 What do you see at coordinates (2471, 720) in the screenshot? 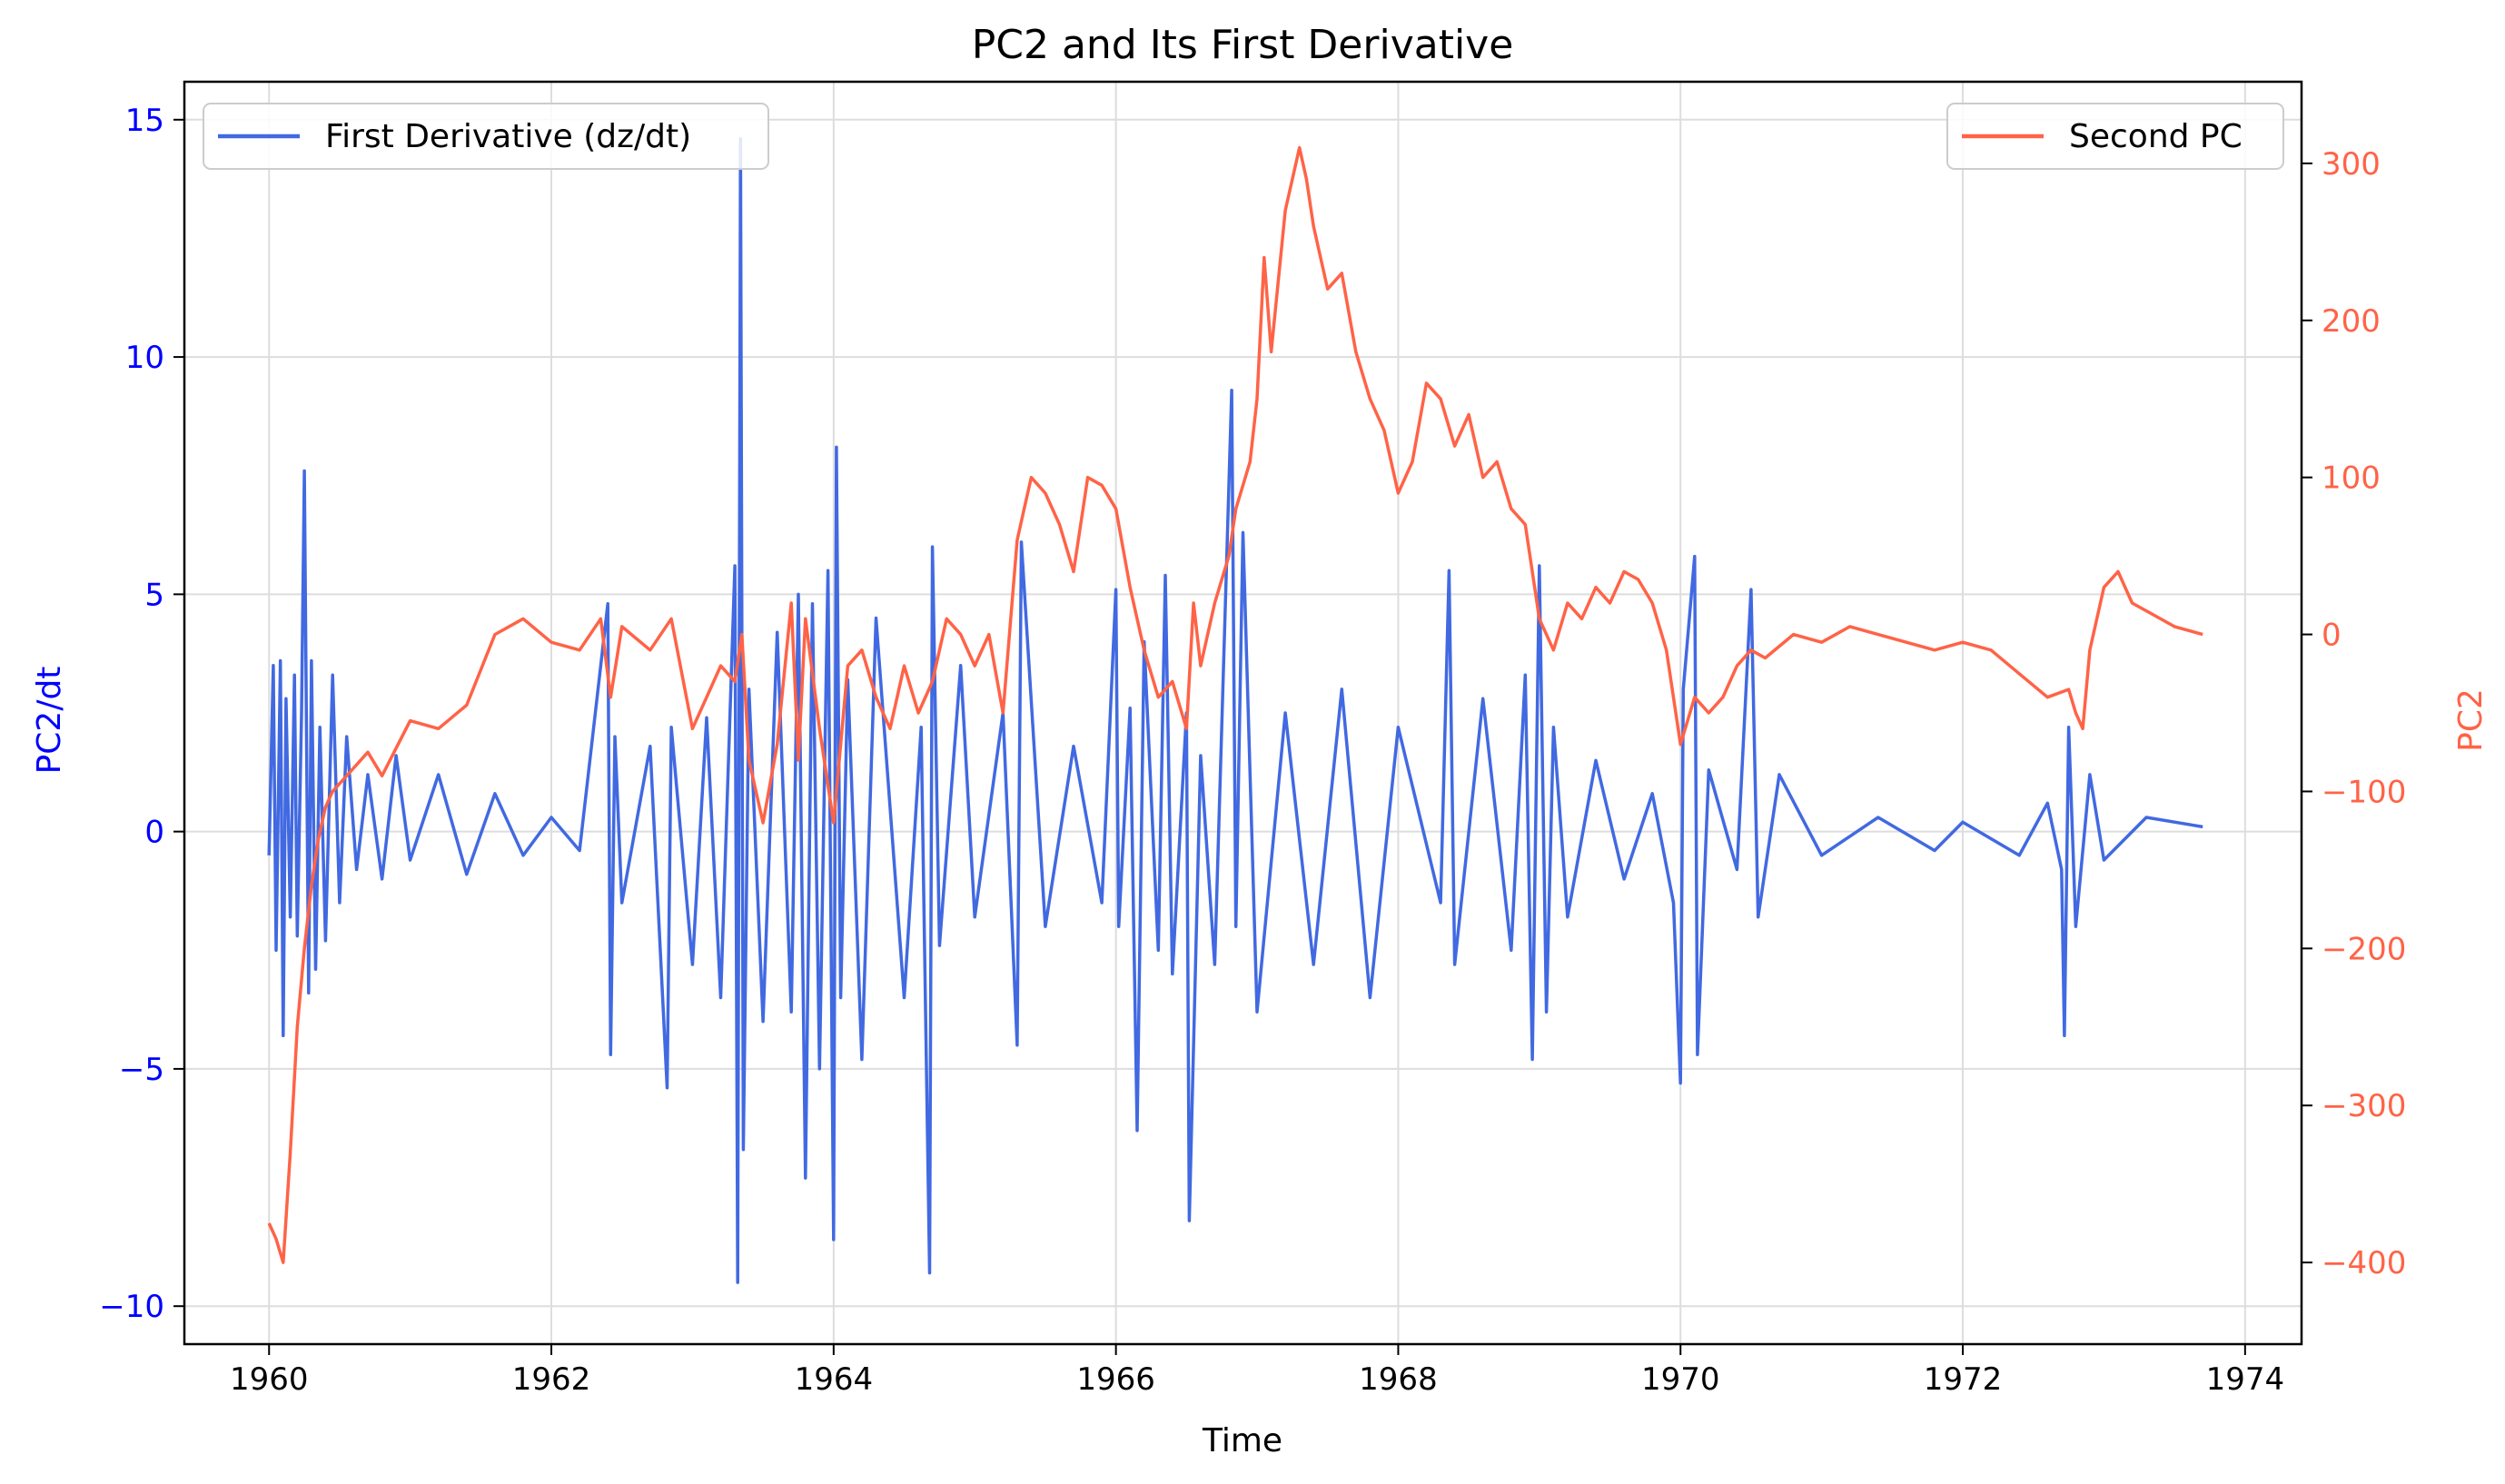
I see `right-axis-label: PC2` at bounding box center [2471, 720].